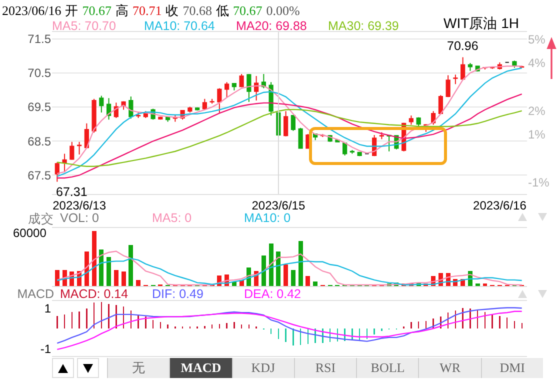 This screenshot has width=557, height=379. Describe the element at coordinates (40, 175) in the screenshot. I see `y-tick-label: 67.5` at that location.